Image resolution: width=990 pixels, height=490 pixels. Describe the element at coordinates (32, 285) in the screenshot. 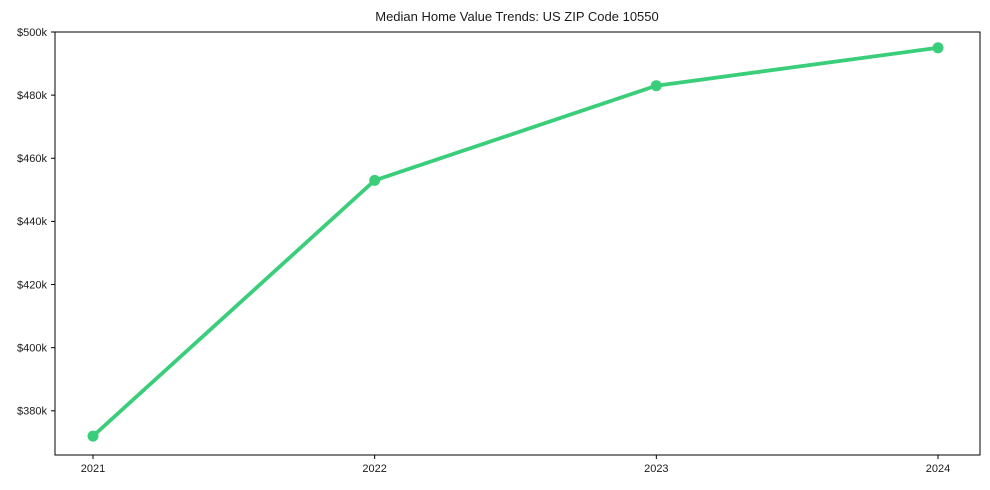

I see `y-tick-label: $420k` at that location.